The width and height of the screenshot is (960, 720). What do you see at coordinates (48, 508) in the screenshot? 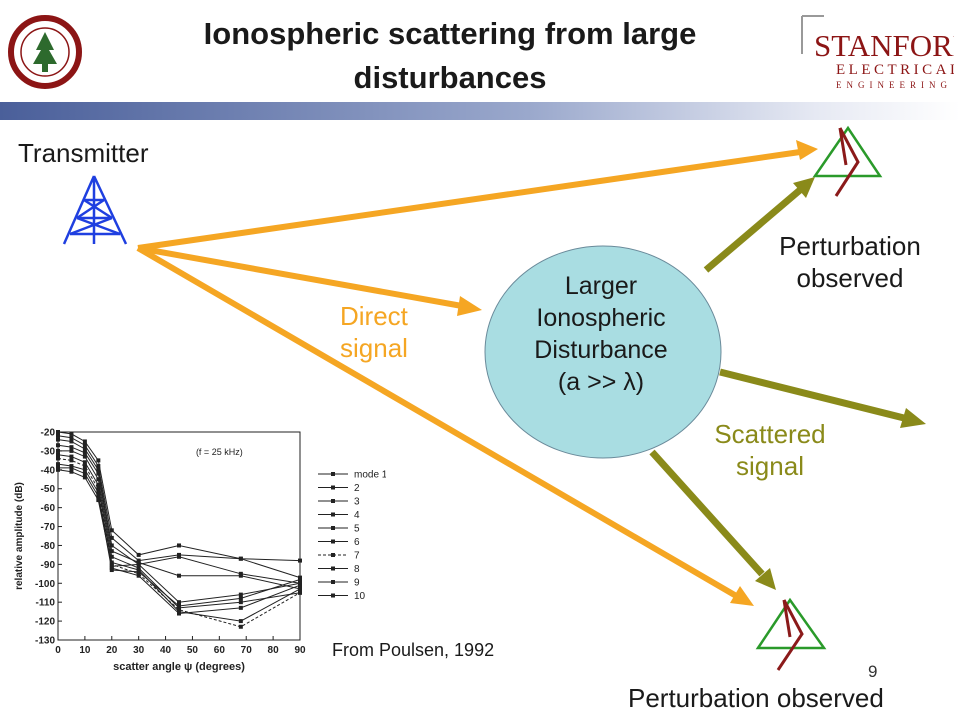
I see `y-tick-label: -60` at bounding box center [48, 508].